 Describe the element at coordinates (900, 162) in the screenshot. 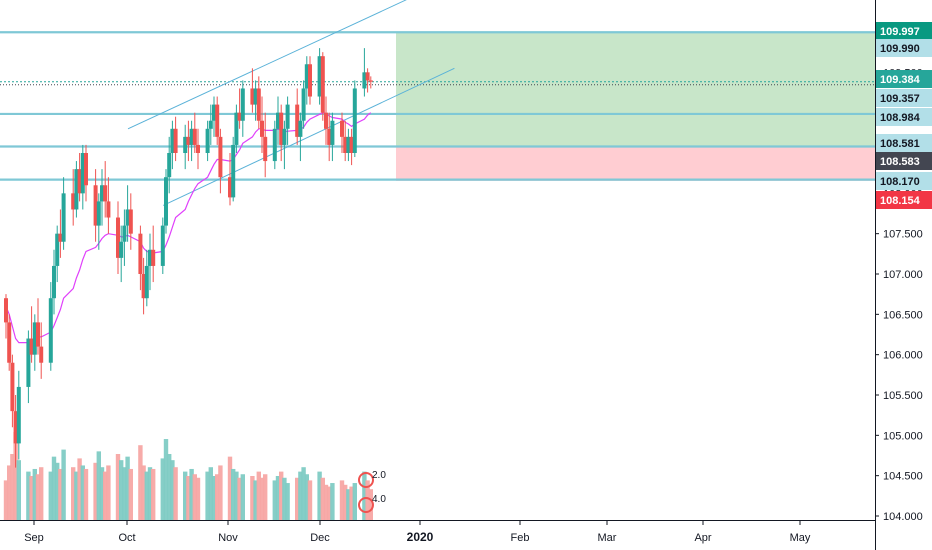

I see `price-tag-label: 108.583` at that location.